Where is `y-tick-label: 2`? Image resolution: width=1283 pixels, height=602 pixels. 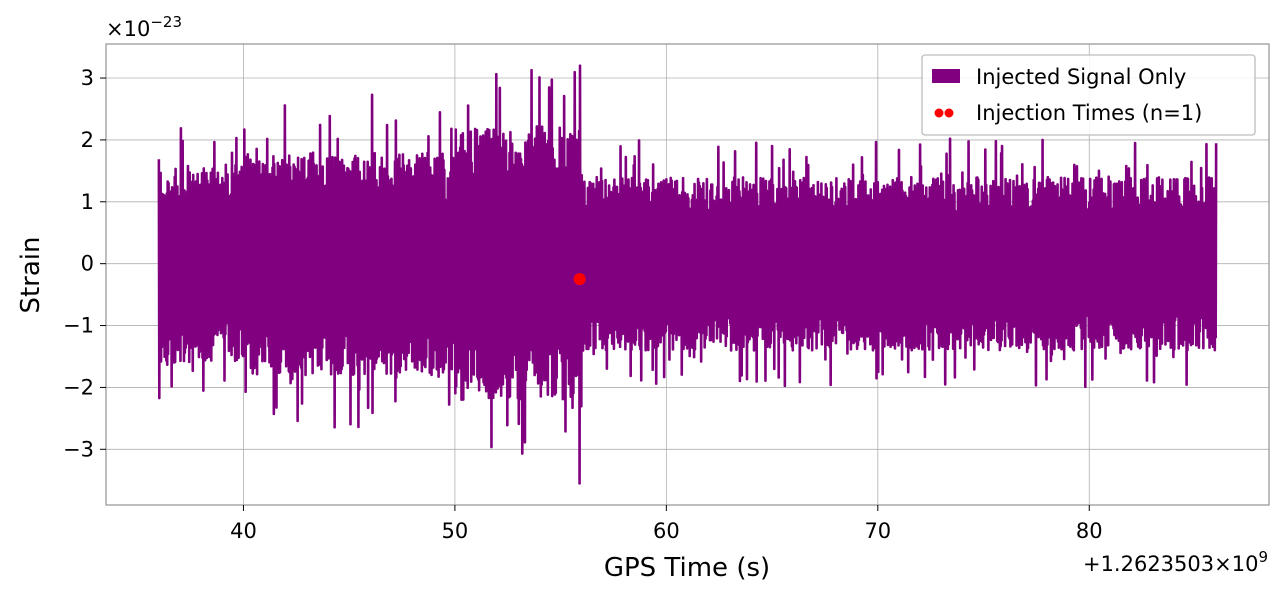
y-tick-label: 2 is located at coordinates (87, 140).